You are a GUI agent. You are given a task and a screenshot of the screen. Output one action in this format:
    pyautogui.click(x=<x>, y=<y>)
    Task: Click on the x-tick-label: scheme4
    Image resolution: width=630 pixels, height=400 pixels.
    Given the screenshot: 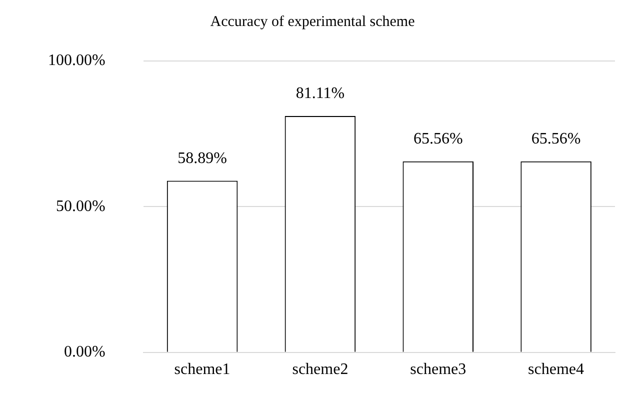 What is the action you would take?
    pyautogui.click(x=556, y=369)
    